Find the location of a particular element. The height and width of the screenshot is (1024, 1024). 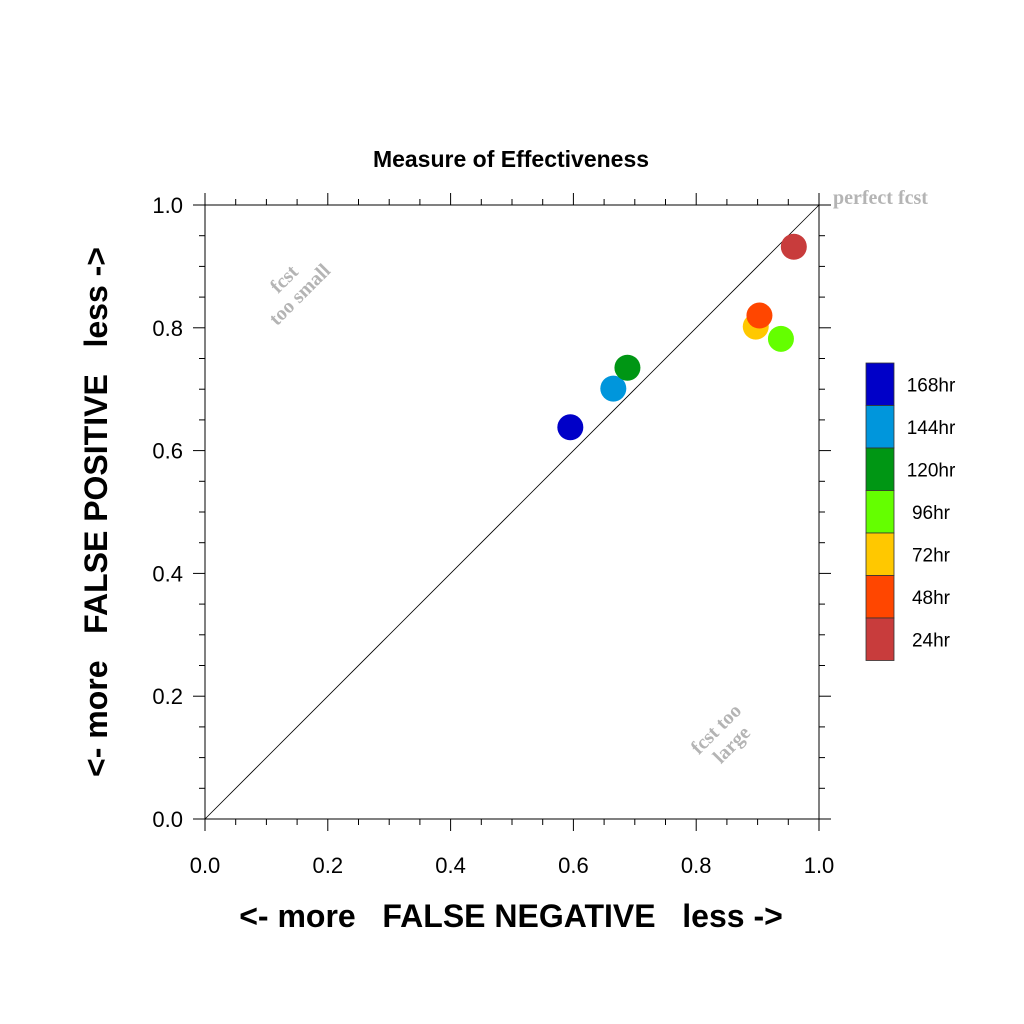

legend-label-144hr: 144hr is located at coordinates (931, 428).